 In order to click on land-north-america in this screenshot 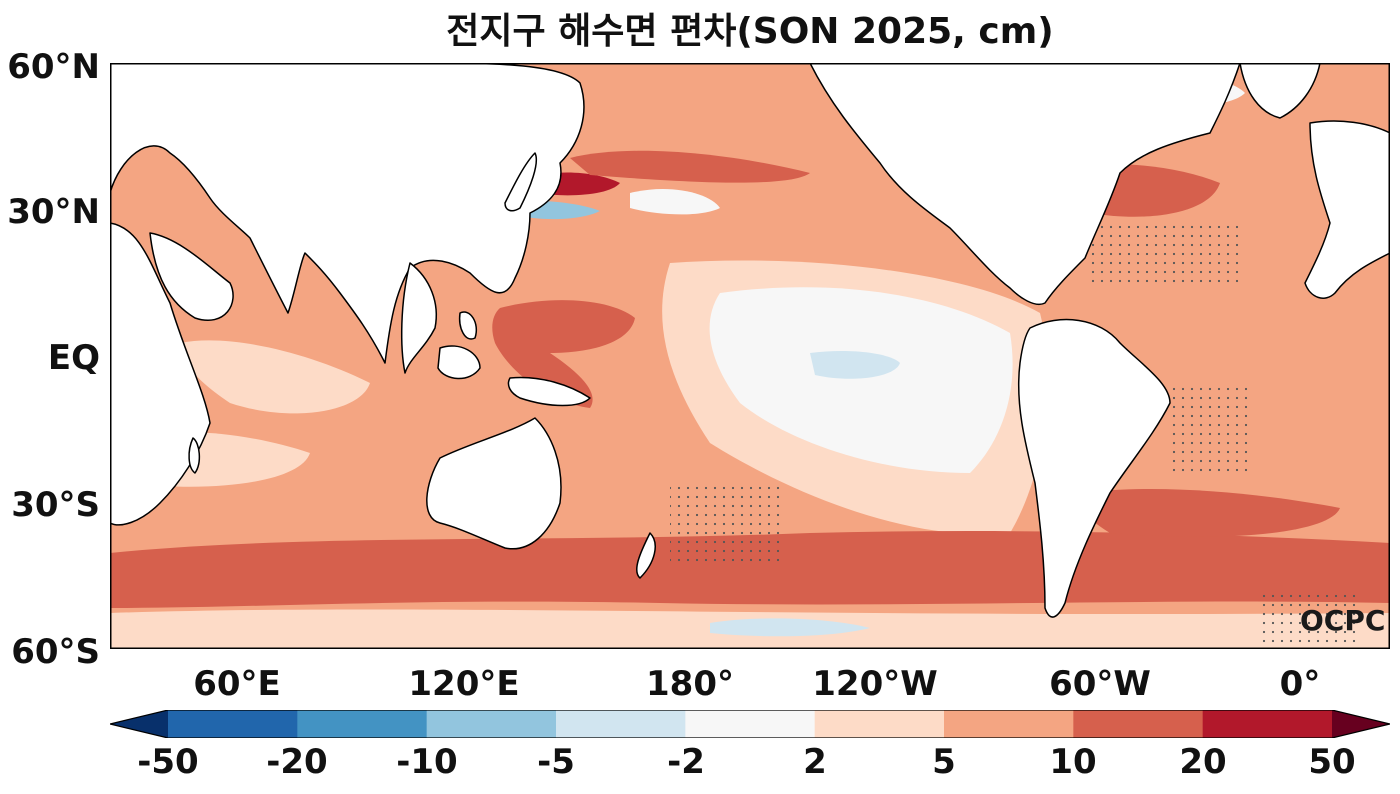, I will do `click(1025, 184)`.